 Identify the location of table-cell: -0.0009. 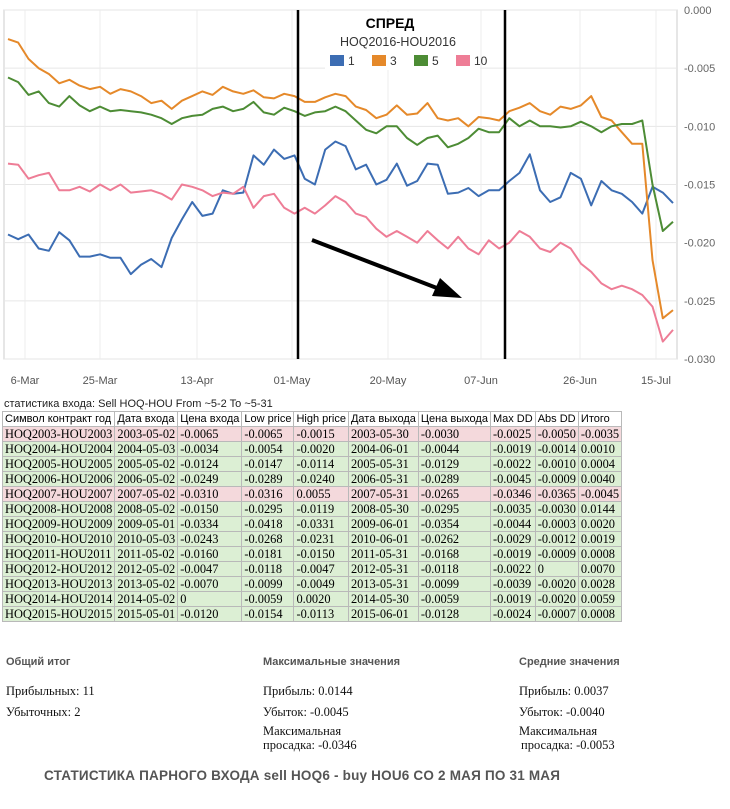
(556, 479).